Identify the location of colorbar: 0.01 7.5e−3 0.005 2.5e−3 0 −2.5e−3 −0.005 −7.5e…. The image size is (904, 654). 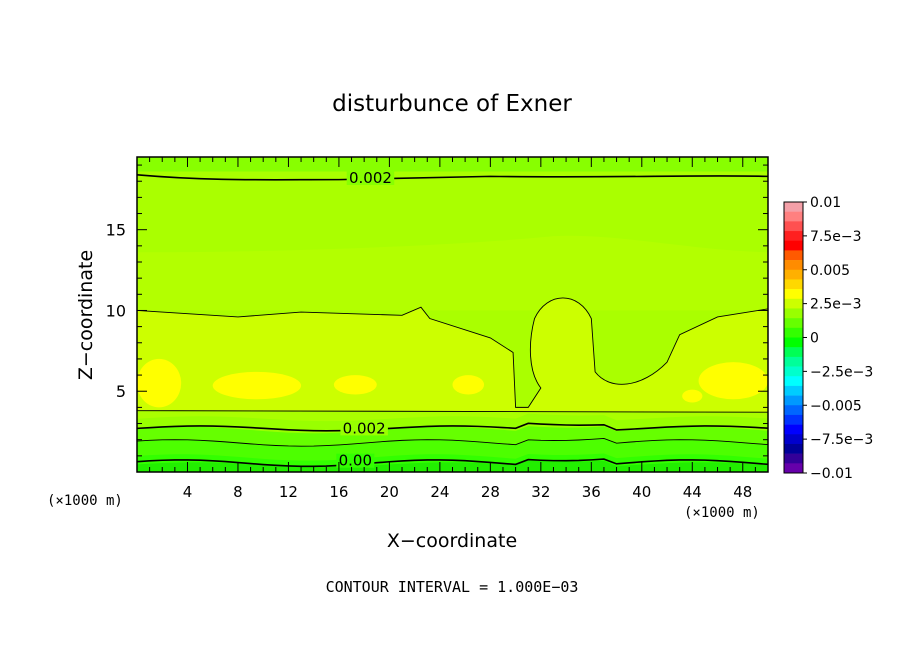
(828, 338).